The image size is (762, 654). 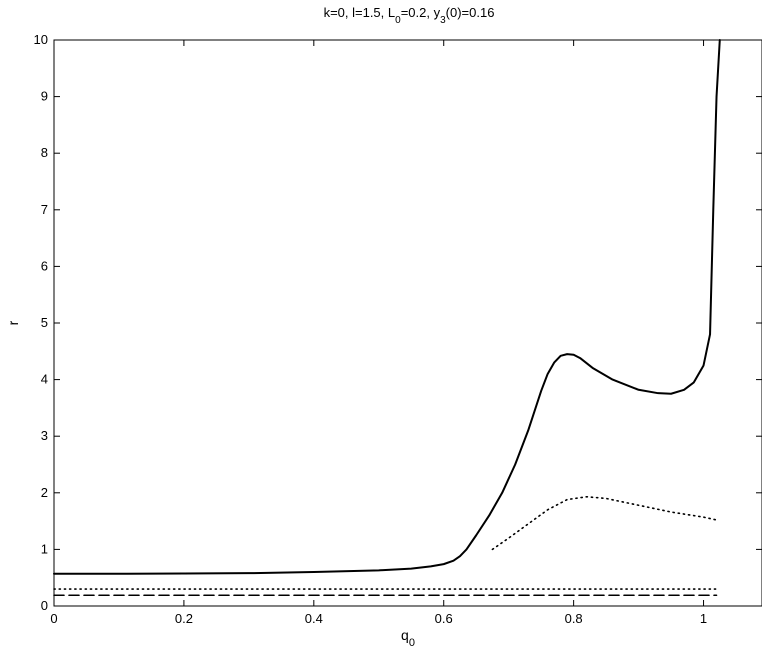 I want to click on title-sub1: 0, so click(x=398, y=20).